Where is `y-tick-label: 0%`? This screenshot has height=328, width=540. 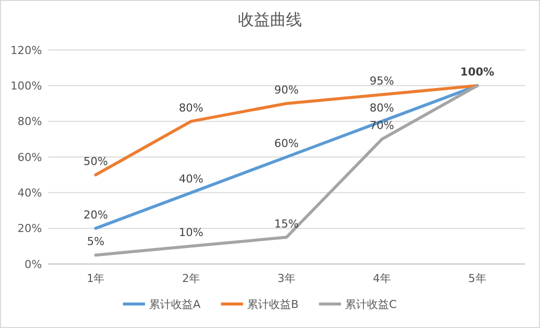 y-tick-label: 0% is located at coordinates (33, 264).